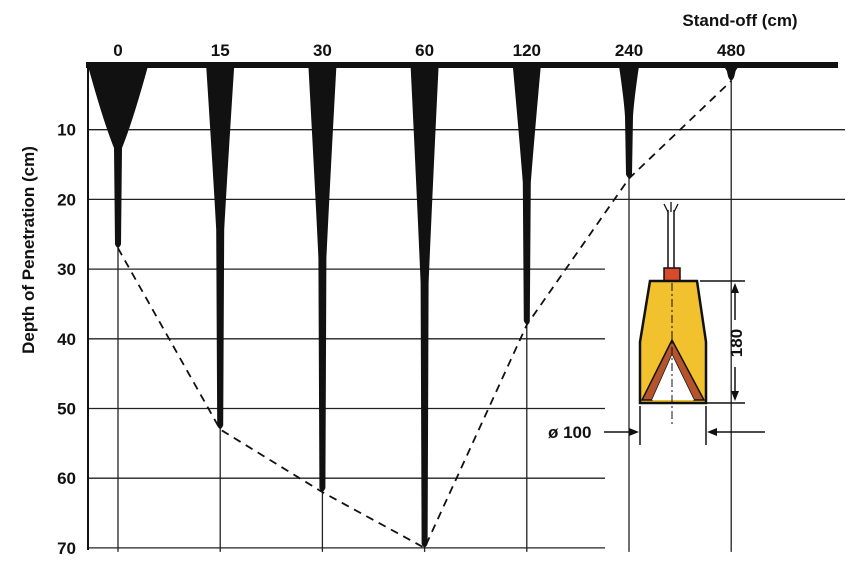 The height and width of the screenshot is (588, 850). What do you see at coordinates (672, 274) in the screenshot?
I see `detonator-icon` at bounding box center [672, 274].